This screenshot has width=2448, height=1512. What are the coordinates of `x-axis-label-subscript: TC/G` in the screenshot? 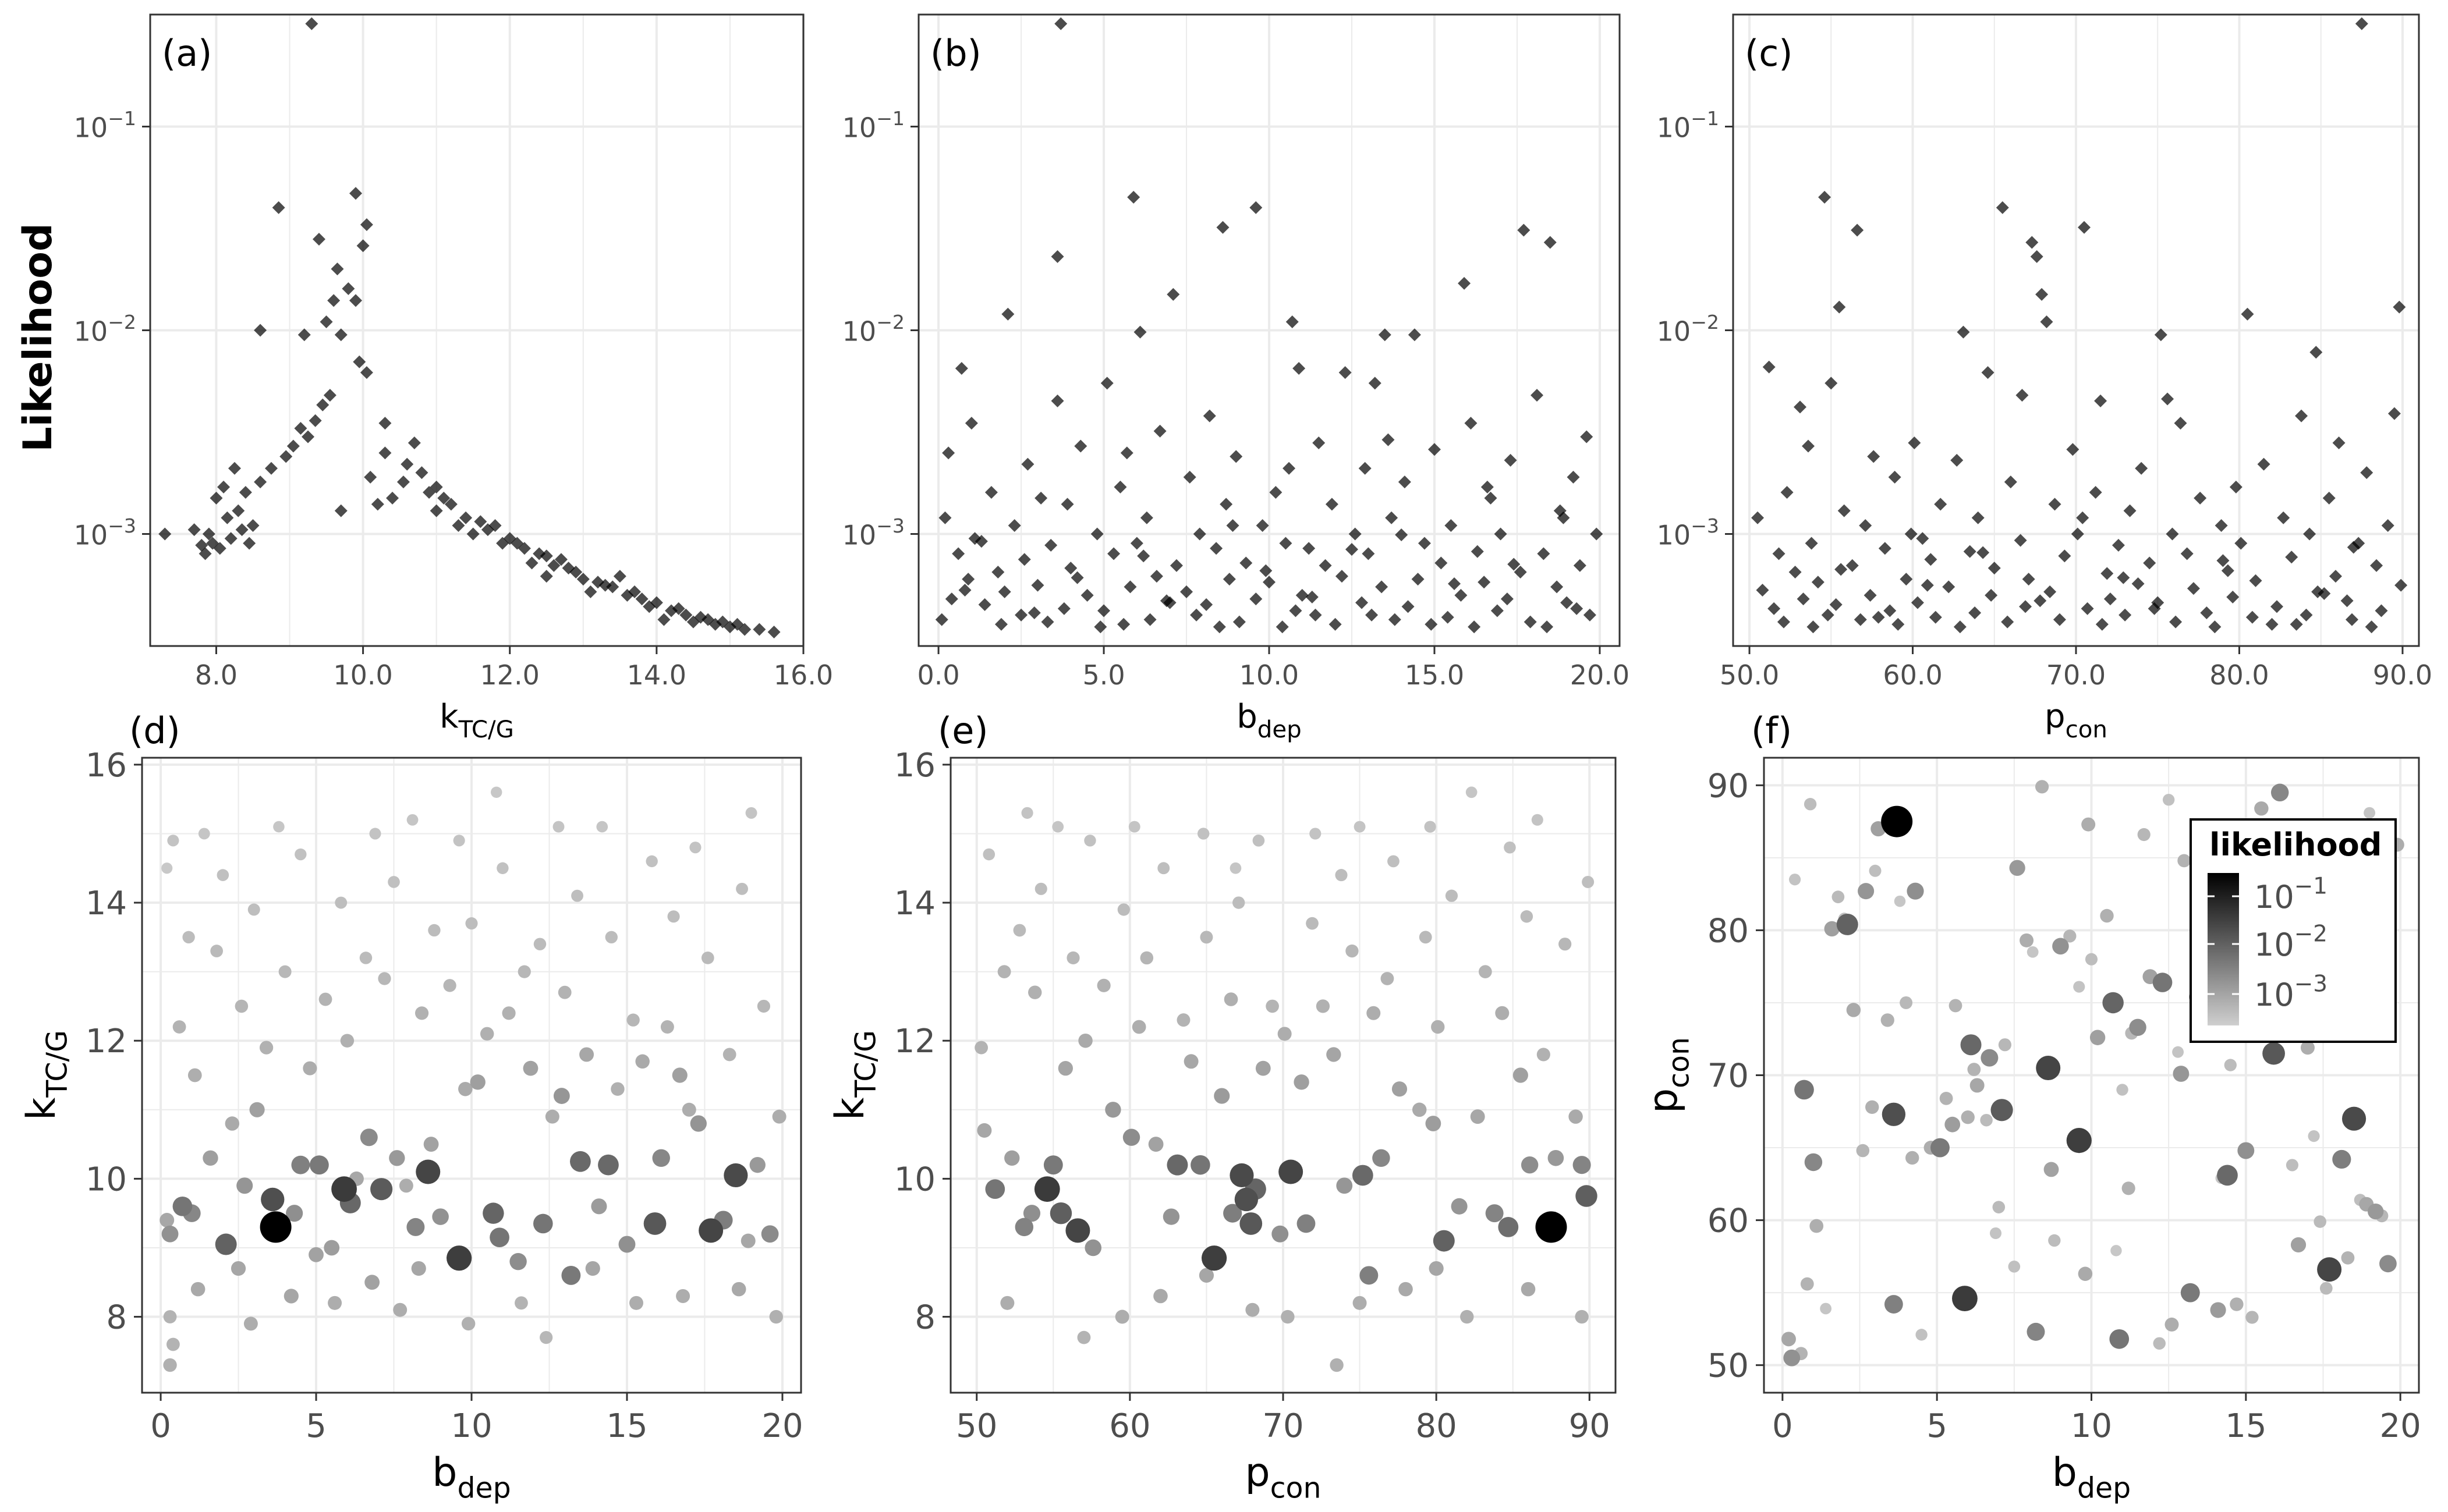 It's located at (486, 729).